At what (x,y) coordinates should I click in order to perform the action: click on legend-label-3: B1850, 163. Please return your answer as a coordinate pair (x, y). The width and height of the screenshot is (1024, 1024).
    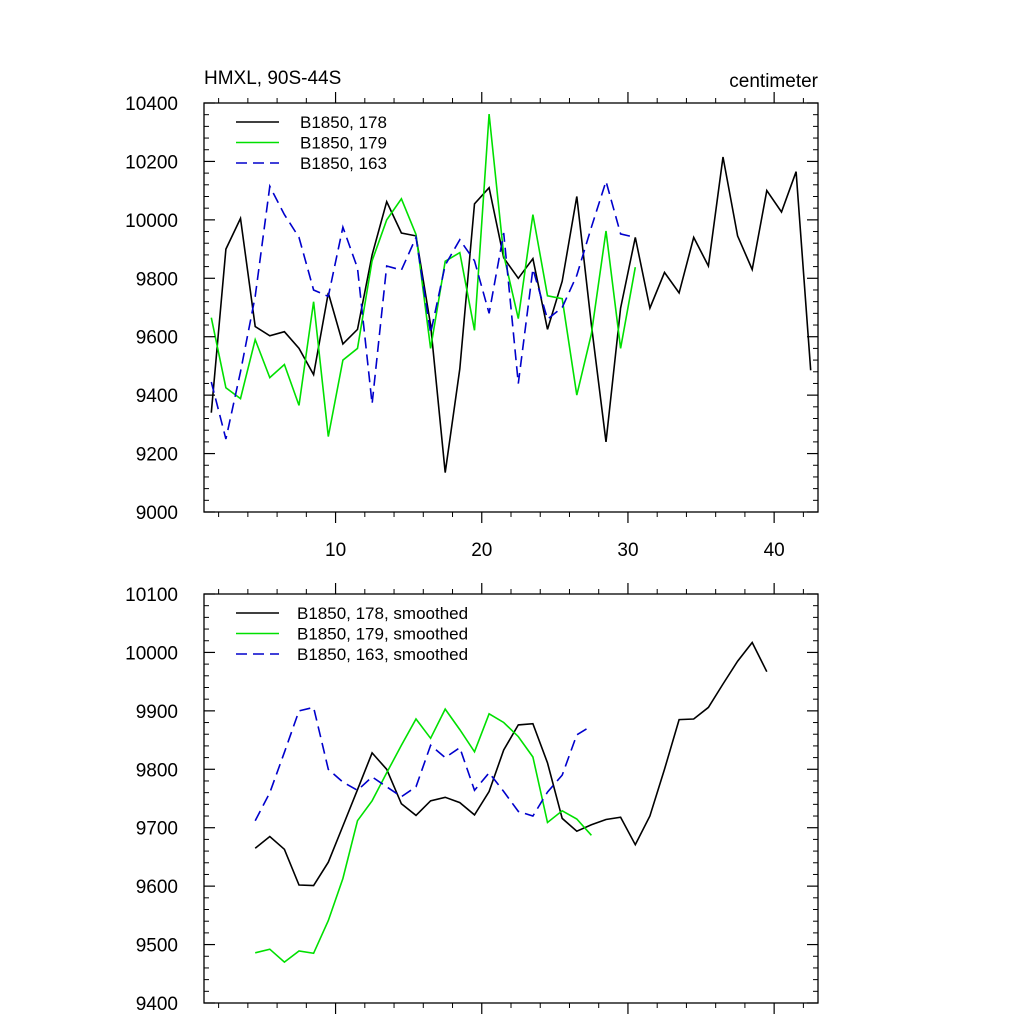
    Looking at the image, I should click on (343, 163).